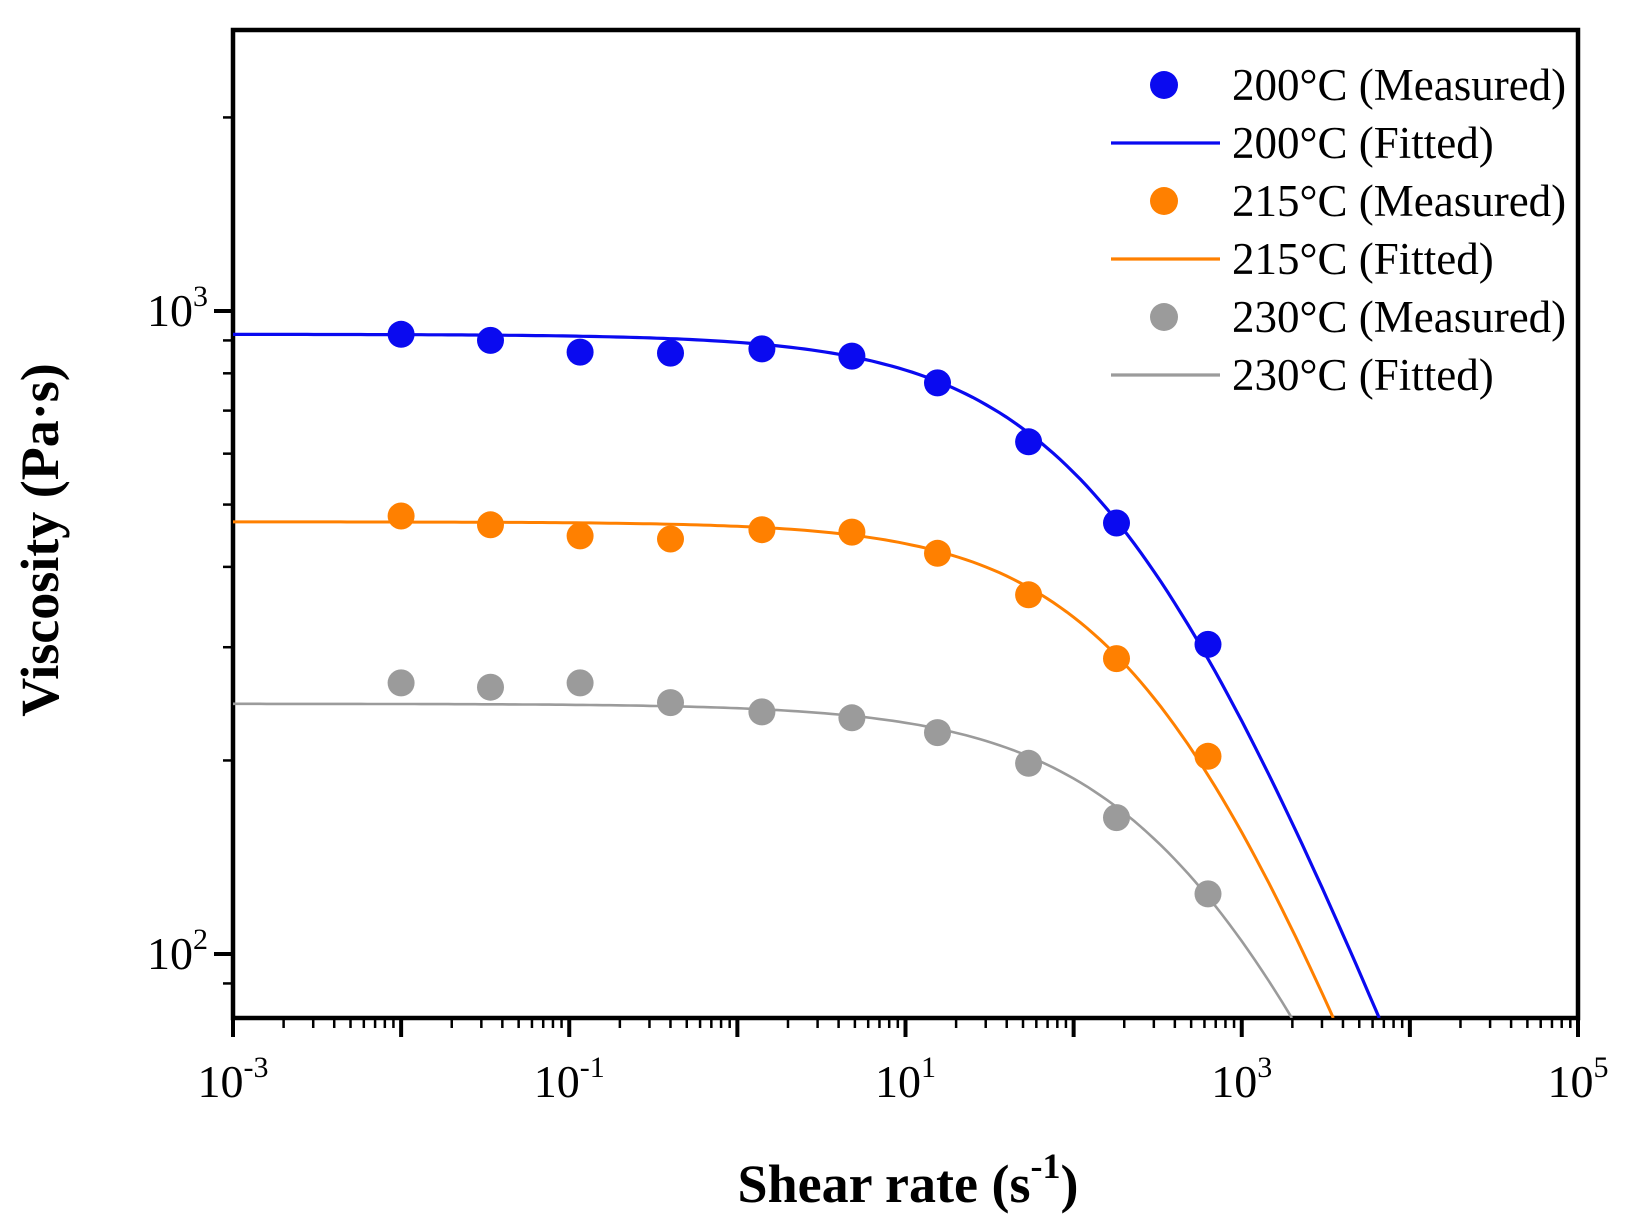 The image size is (1635, 1228). Describe the element at coordinates (804, 636) in the screenshot. I see `measured-series-t215` at that location.